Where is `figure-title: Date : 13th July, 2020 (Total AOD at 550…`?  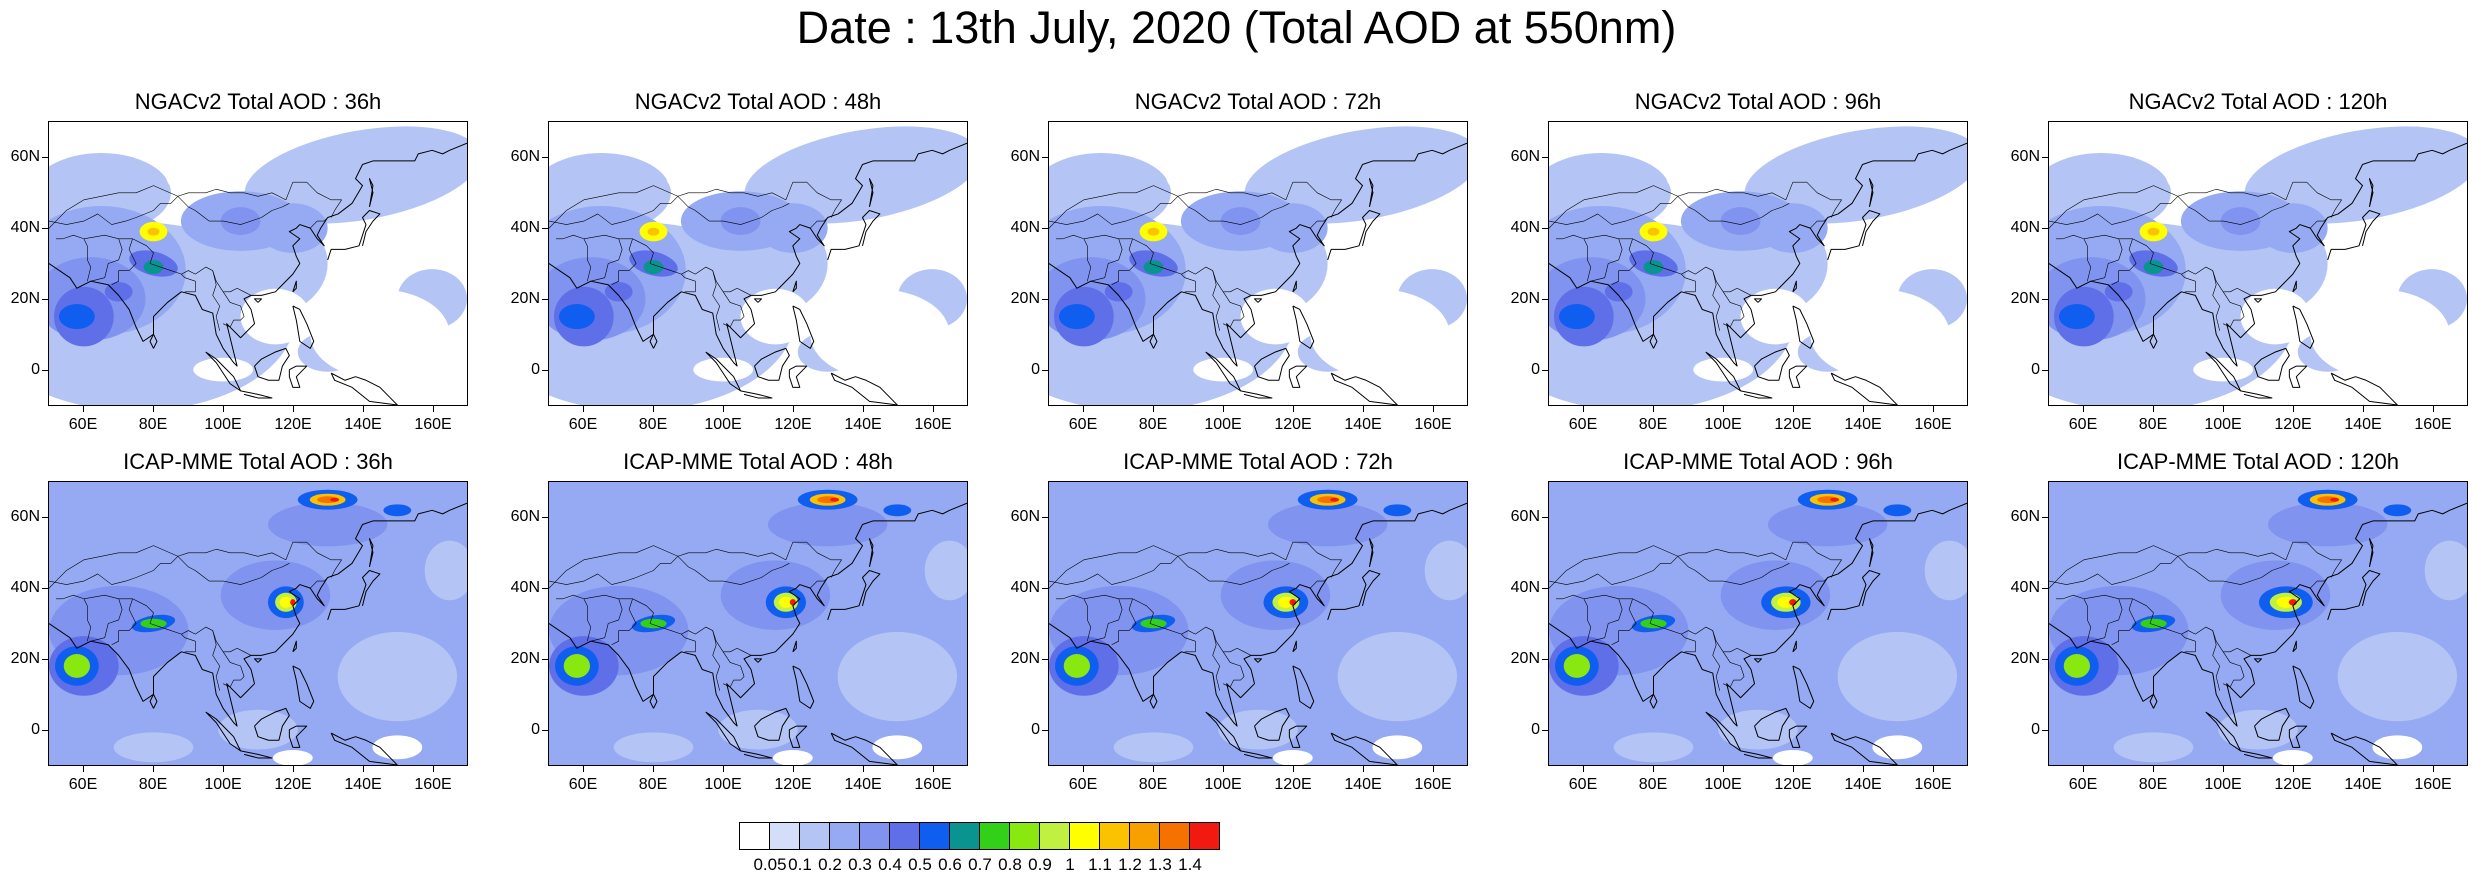 figure-title: Date : 13th July, 2020 (Total AOD at 550… is located at coordinates (1236, 27).